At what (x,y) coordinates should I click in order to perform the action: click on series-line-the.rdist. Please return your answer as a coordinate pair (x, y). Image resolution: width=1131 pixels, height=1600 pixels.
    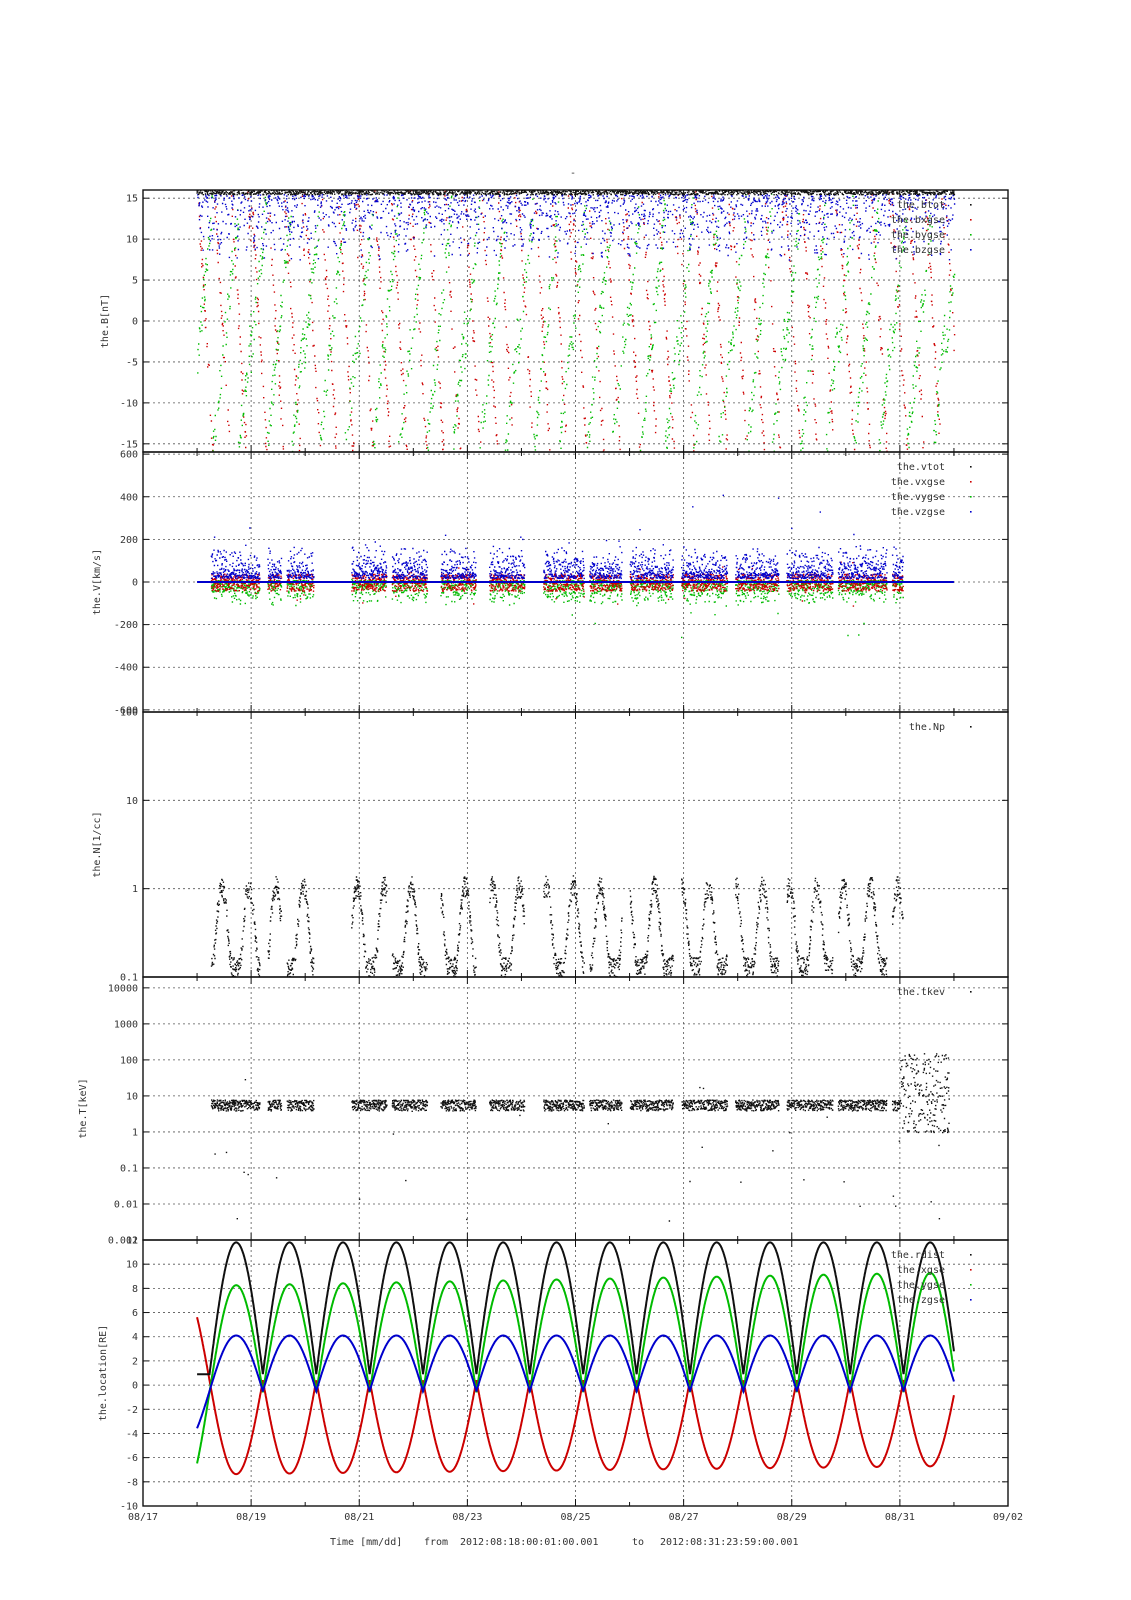
    Looking at the image, I should click on (576, 1308).